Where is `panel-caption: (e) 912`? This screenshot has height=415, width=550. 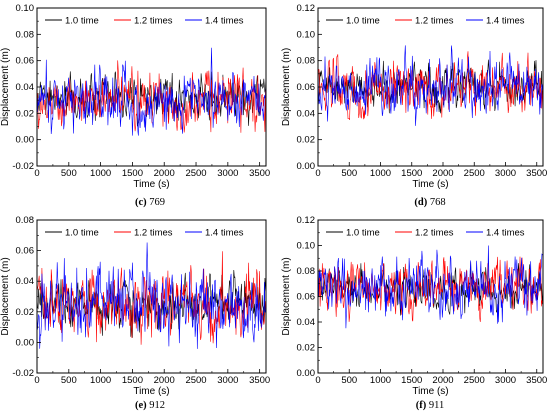
panel-caption: (e) 912 is located at coordinates (150, 405).